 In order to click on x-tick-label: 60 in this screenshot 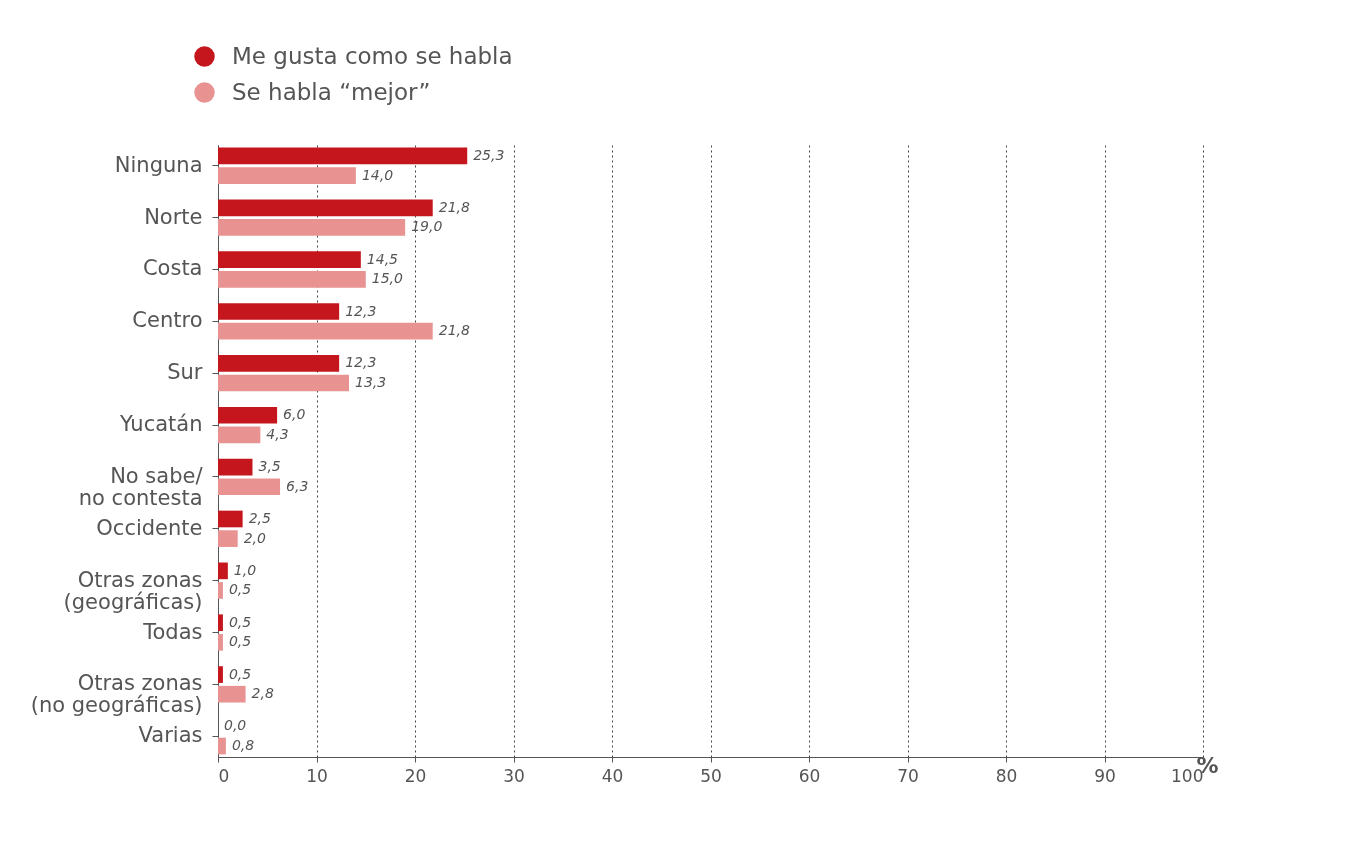, I will do `click(809, 775)`.